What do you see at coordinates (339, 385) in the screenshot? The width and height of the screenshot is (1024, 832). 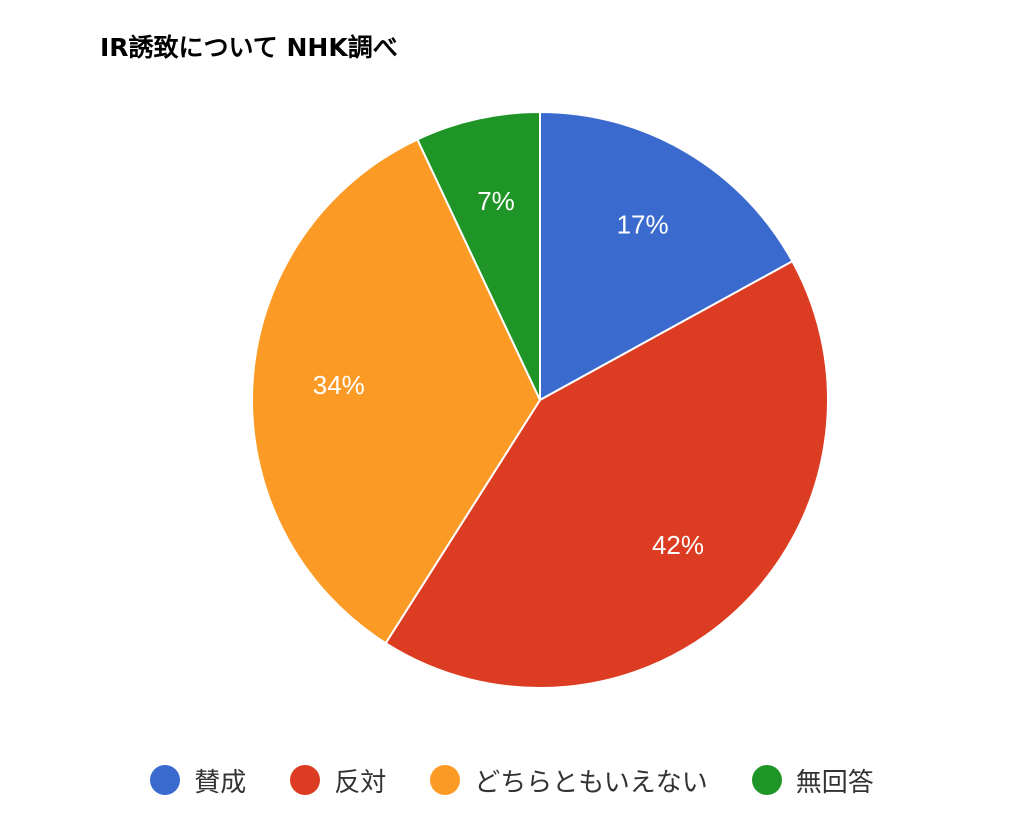 I see `slice-data-label-2: 34%` at bounding box center [339, 385].